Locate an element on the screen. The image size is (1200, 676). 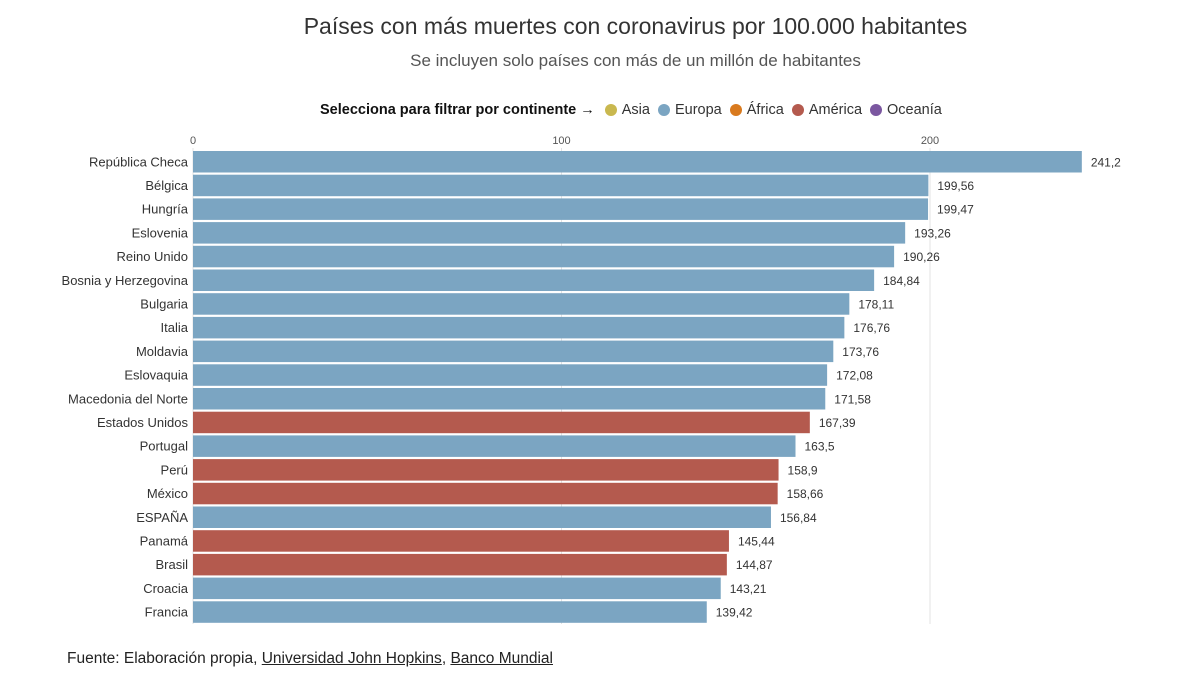
asia-color-dot-icon is located at coordinates (610, 110).